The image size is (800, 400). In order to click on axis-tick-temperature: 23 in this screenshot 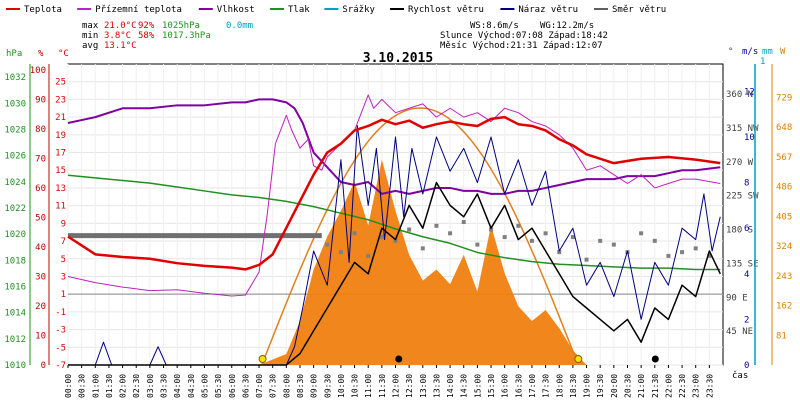, I will do `click(60, 100)`.